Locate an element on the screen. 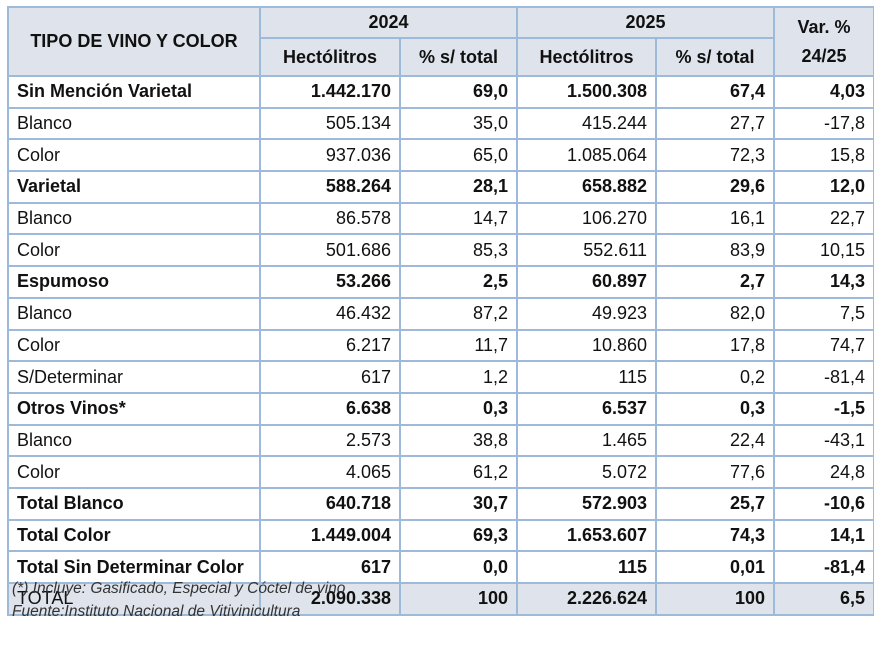  header-type: TIPO DE VINO Y COLOR is located at coordinates (134, 41).